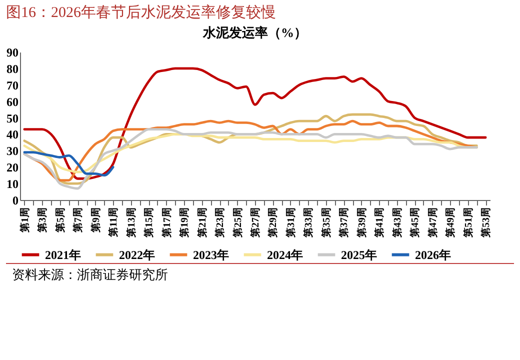 The image size is (520, 360). I want to click on x-tick-label: 第29周, so click(273, 223).